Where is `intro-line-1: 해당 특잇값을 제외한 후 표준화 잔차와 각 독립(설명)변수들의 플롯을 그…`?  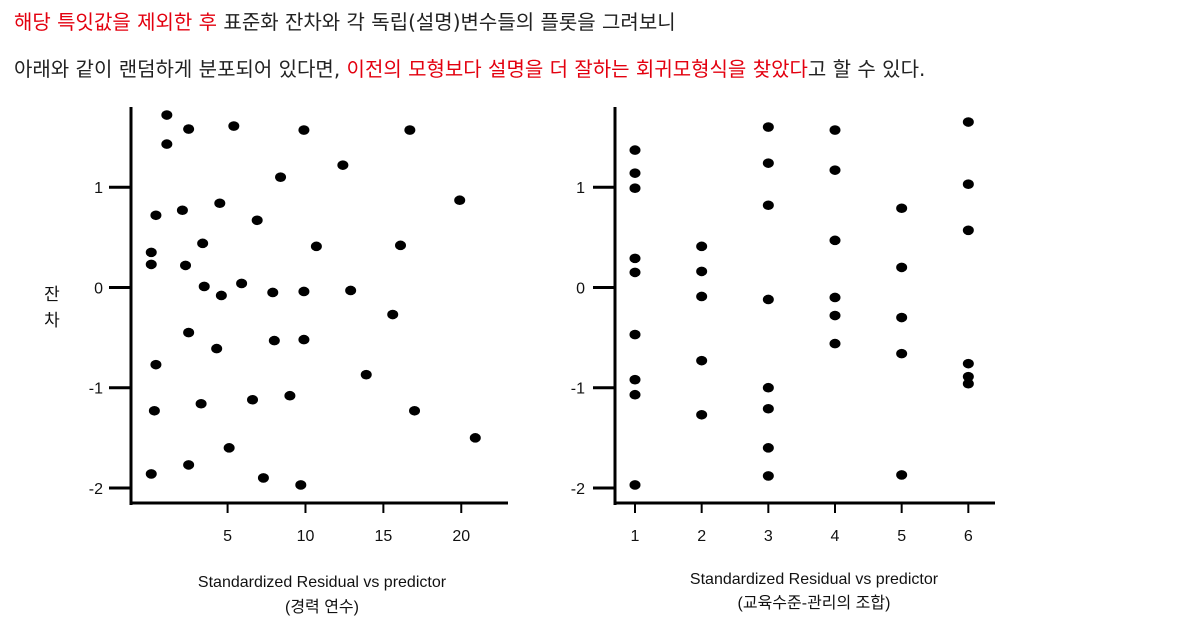 intro-line-1: 해당 특잇값을 제외한 후 표준화 잔차와 각 독립(설명)변수들의 플롯을 그… is located at coordinates (345, 22).